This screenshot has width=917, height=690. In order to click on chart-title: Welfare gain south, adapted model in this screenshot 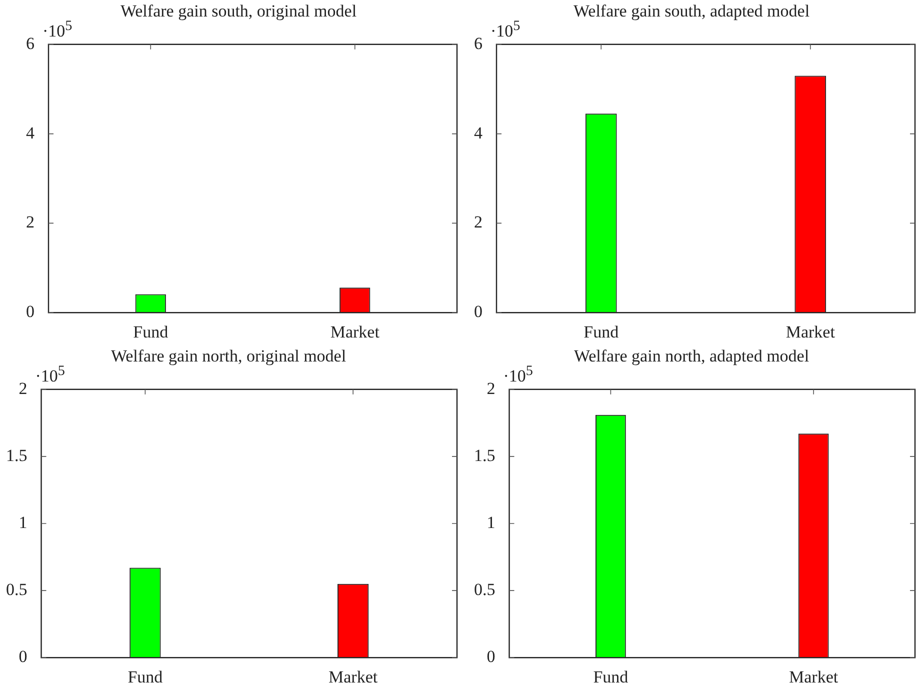, I will do `click(691, 11)`.